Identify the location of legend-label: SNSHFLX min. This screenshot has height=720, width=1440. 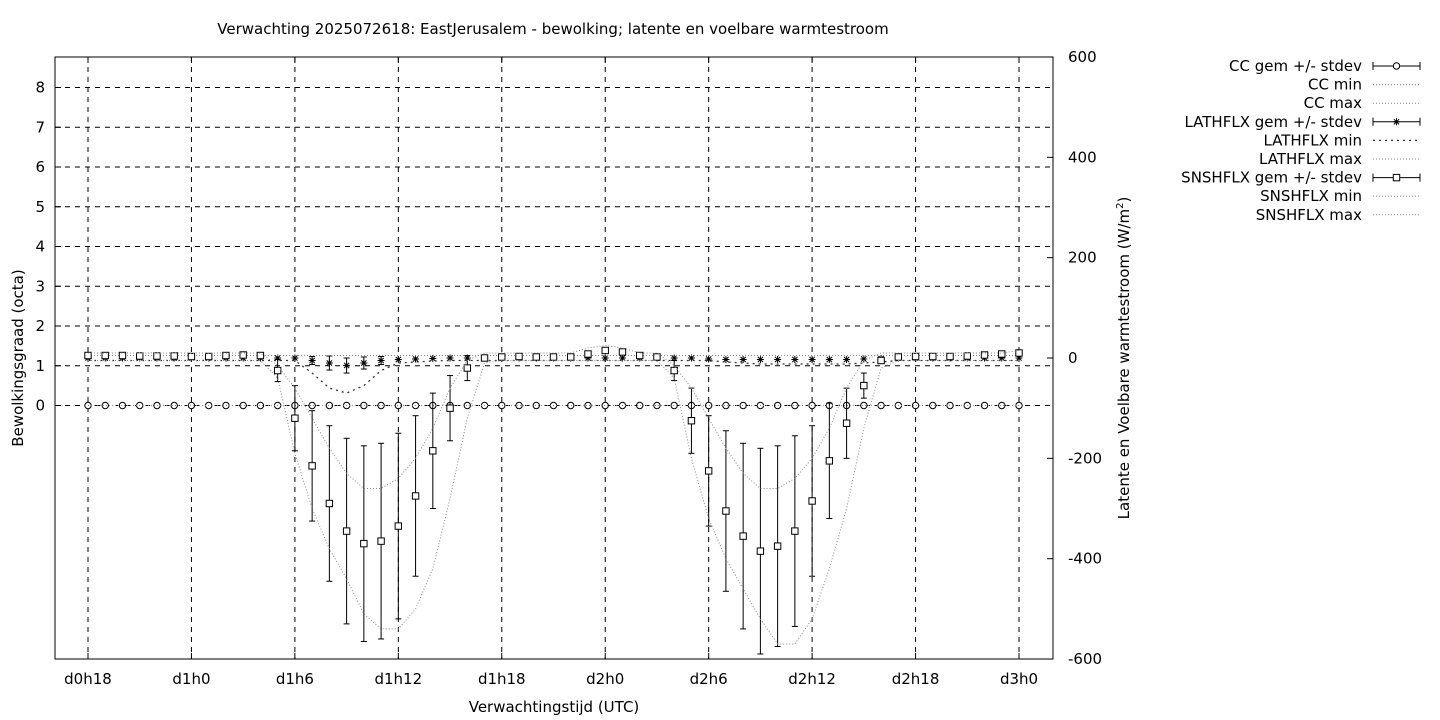
(1311, 196).